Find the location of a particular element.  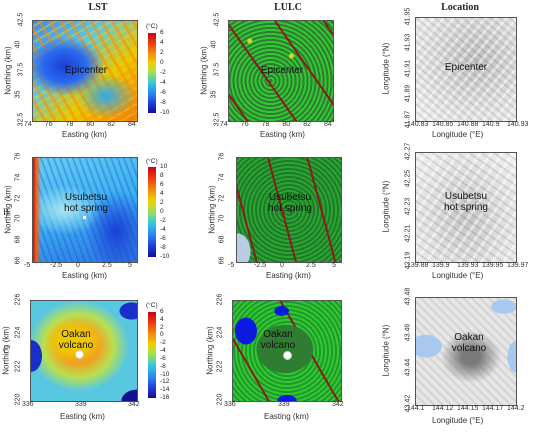

lst-y-tick: 42.5 is located at coordinates (21, 19).